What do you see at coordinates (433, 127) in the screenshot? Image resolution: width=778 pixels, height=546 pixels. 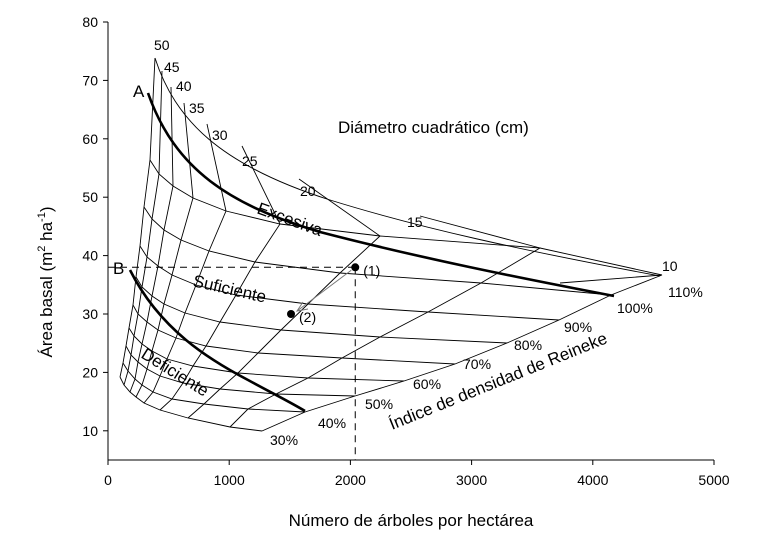 I see `chart-title: Diámetro cuadrático (cm)` at bounding box center [433, 127].